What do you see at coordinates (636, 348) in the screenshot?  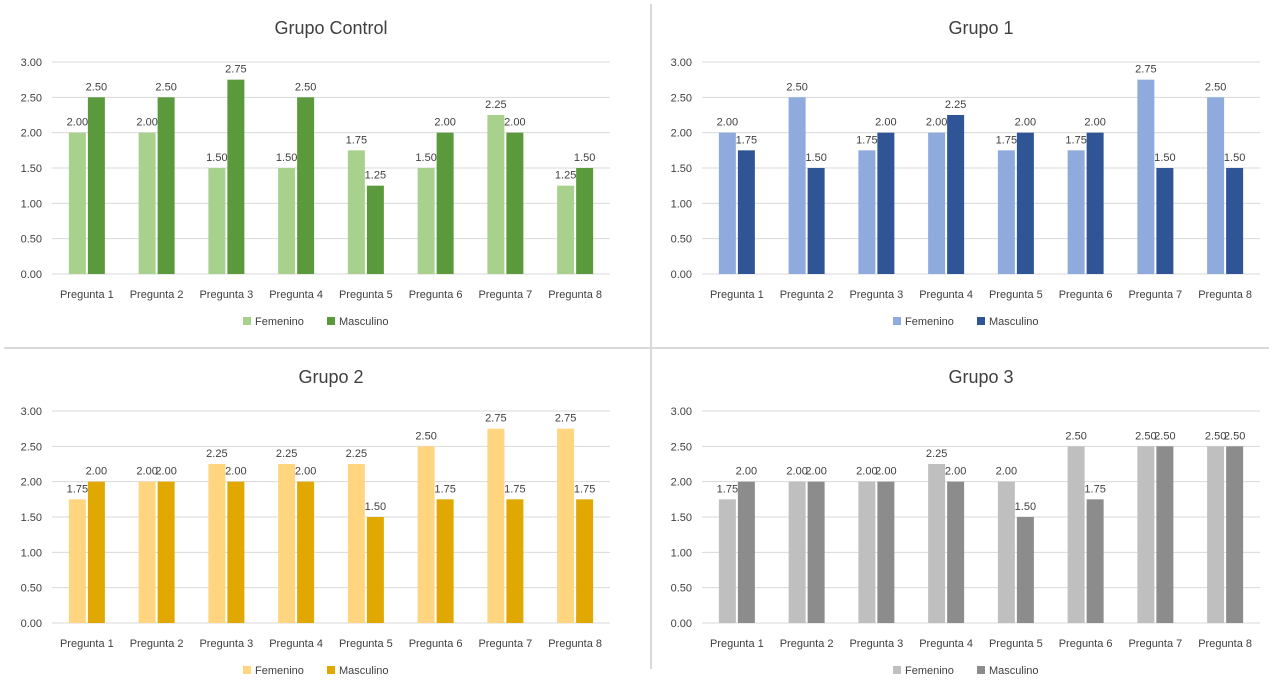 I see `panel-divider-horizontal` at bounding box center [636, 348].